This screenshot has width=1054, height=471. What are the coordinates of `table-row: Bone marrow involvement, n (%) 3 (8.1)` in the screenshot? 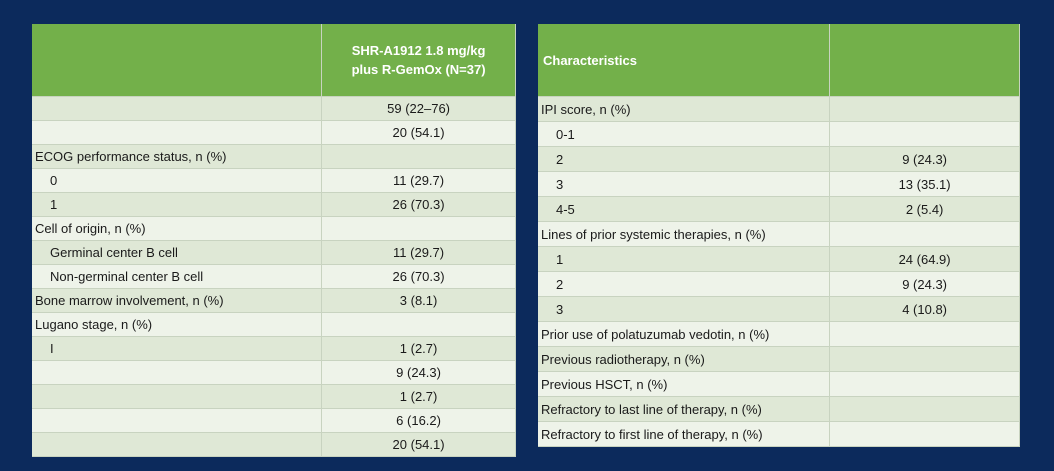 It's located at (274, 300).